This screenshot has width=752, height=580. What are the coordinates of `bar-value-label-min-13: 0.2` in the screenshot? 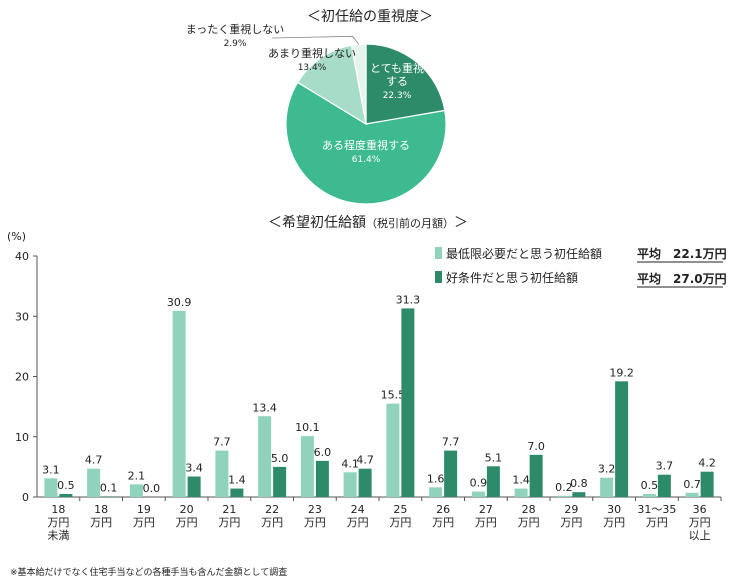 It's located at (564, 487).